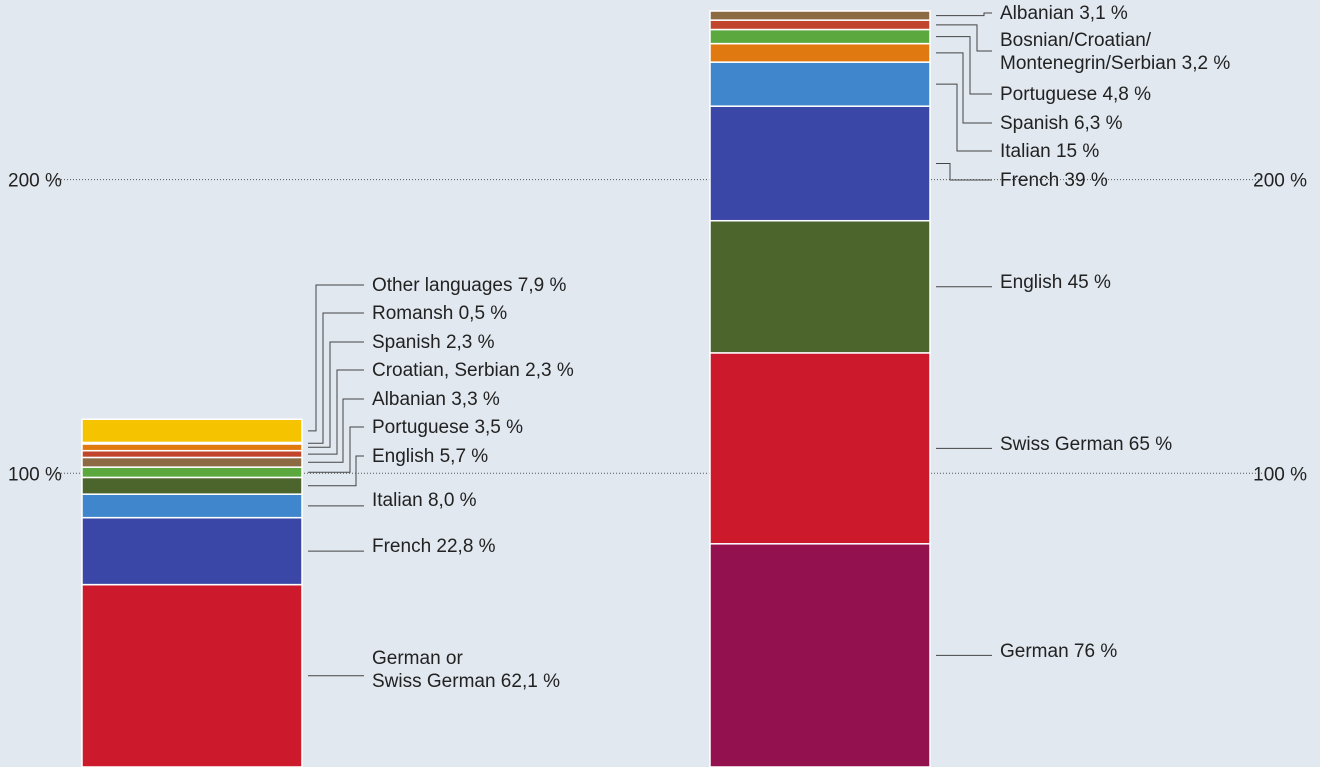 Image resolution: width=1320 pixels, height=767 pixels. I want to click on segment-label: Portuguese 3,5 %, so click(447, 427).